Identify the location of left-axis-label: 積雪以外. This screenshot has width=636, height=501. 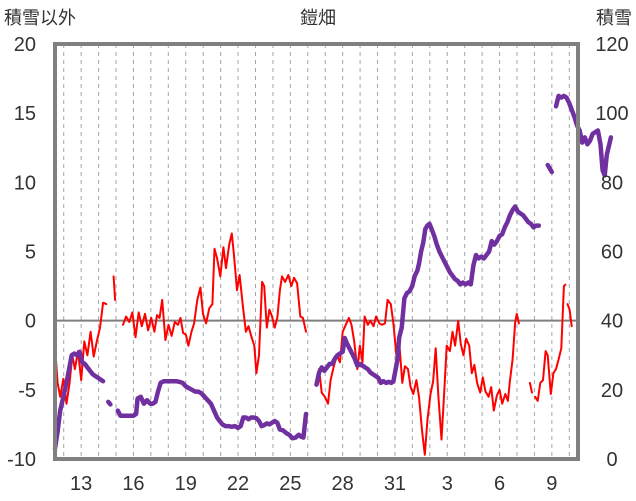
(40, 18).